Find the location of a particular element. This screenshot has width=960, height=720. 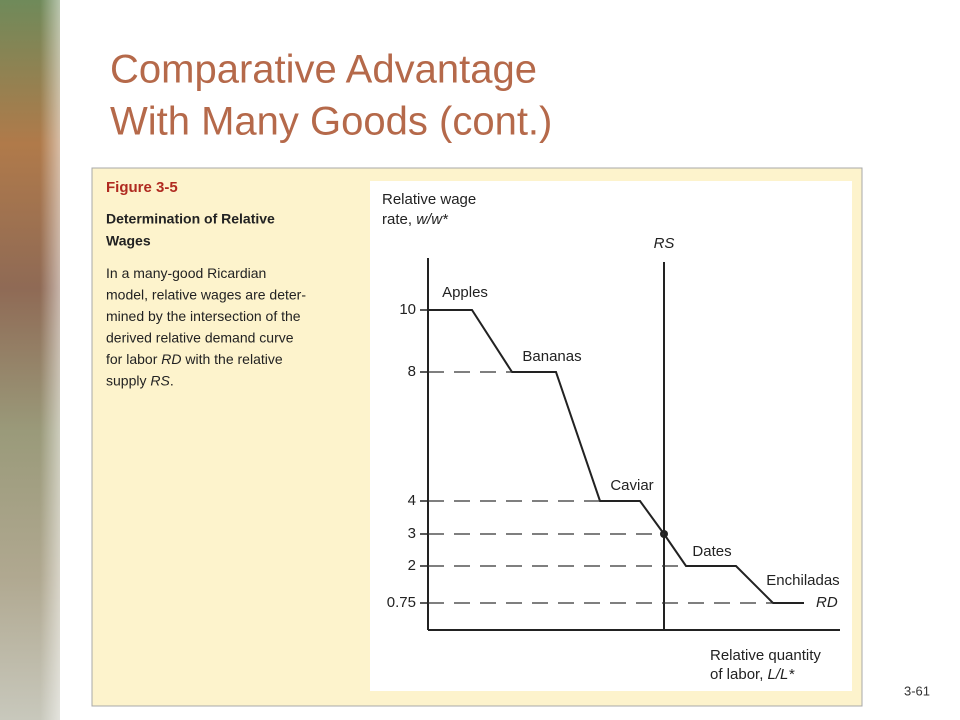

rs-label: RS is located at coordinates (664, 243).